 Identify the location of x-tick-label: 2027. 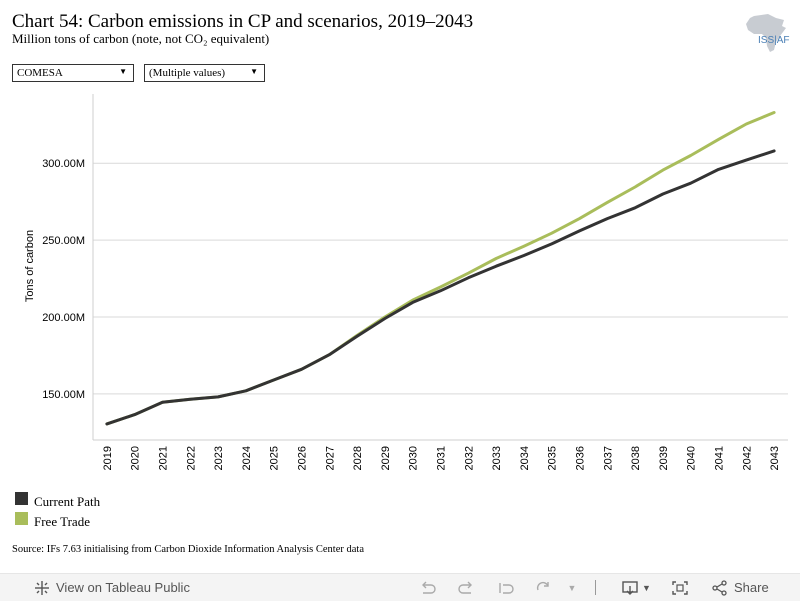
(330, 458).